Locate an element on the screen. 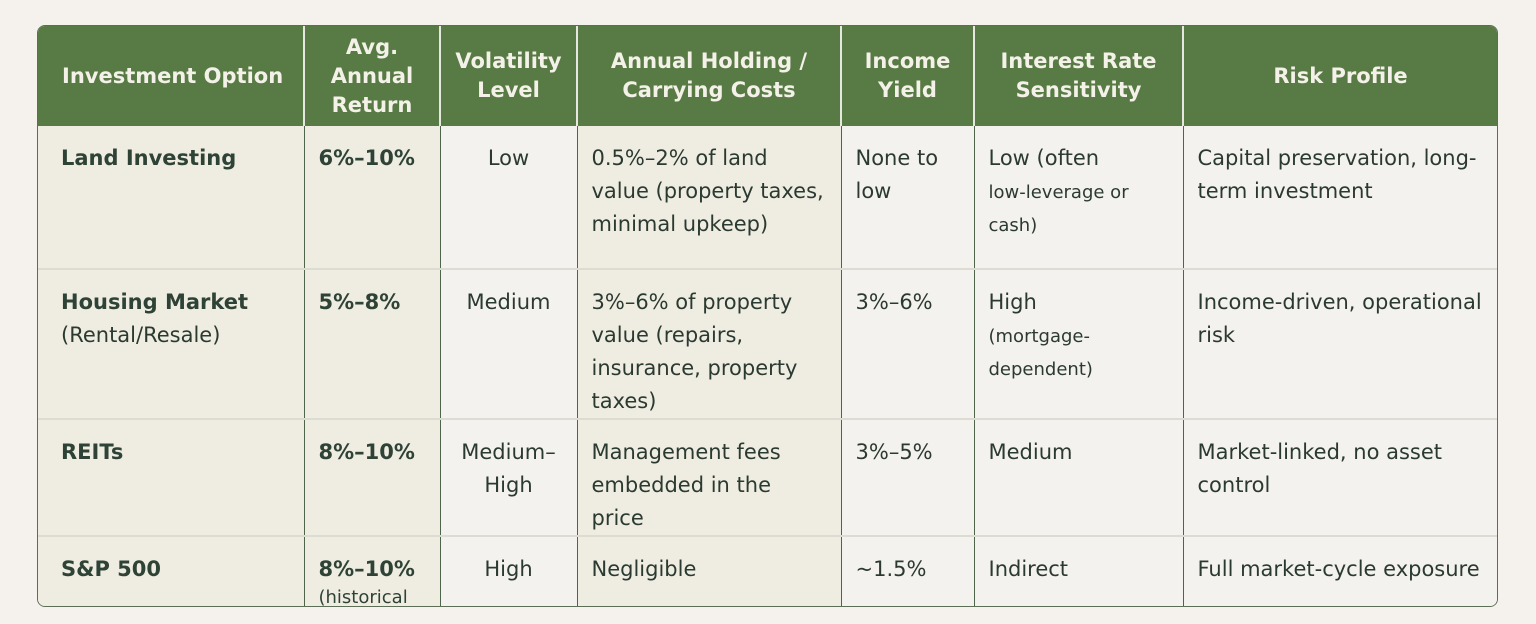  cell-rate-sensitivity: Indirect is located at coordinates (1079, 571).